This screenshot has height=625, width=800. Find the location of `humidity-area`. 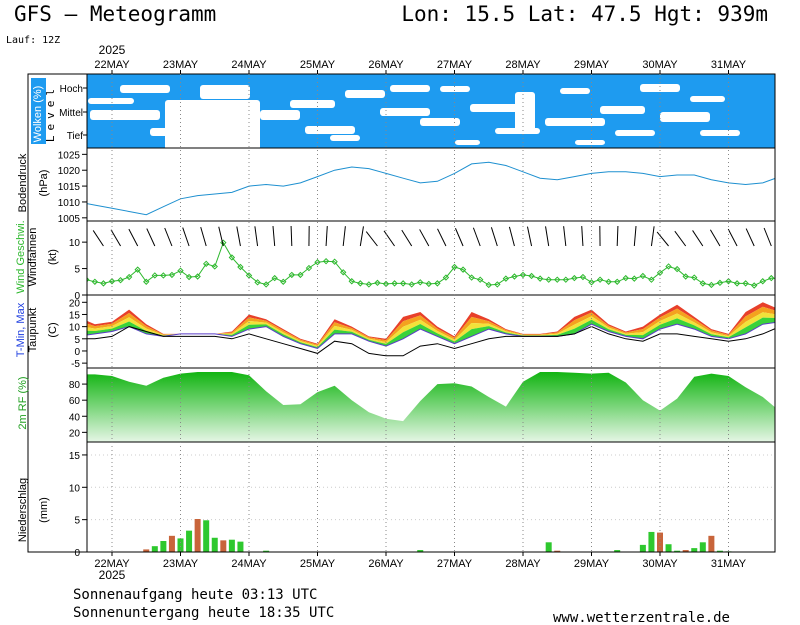

humidity-area is located at coordinates (431, 407).